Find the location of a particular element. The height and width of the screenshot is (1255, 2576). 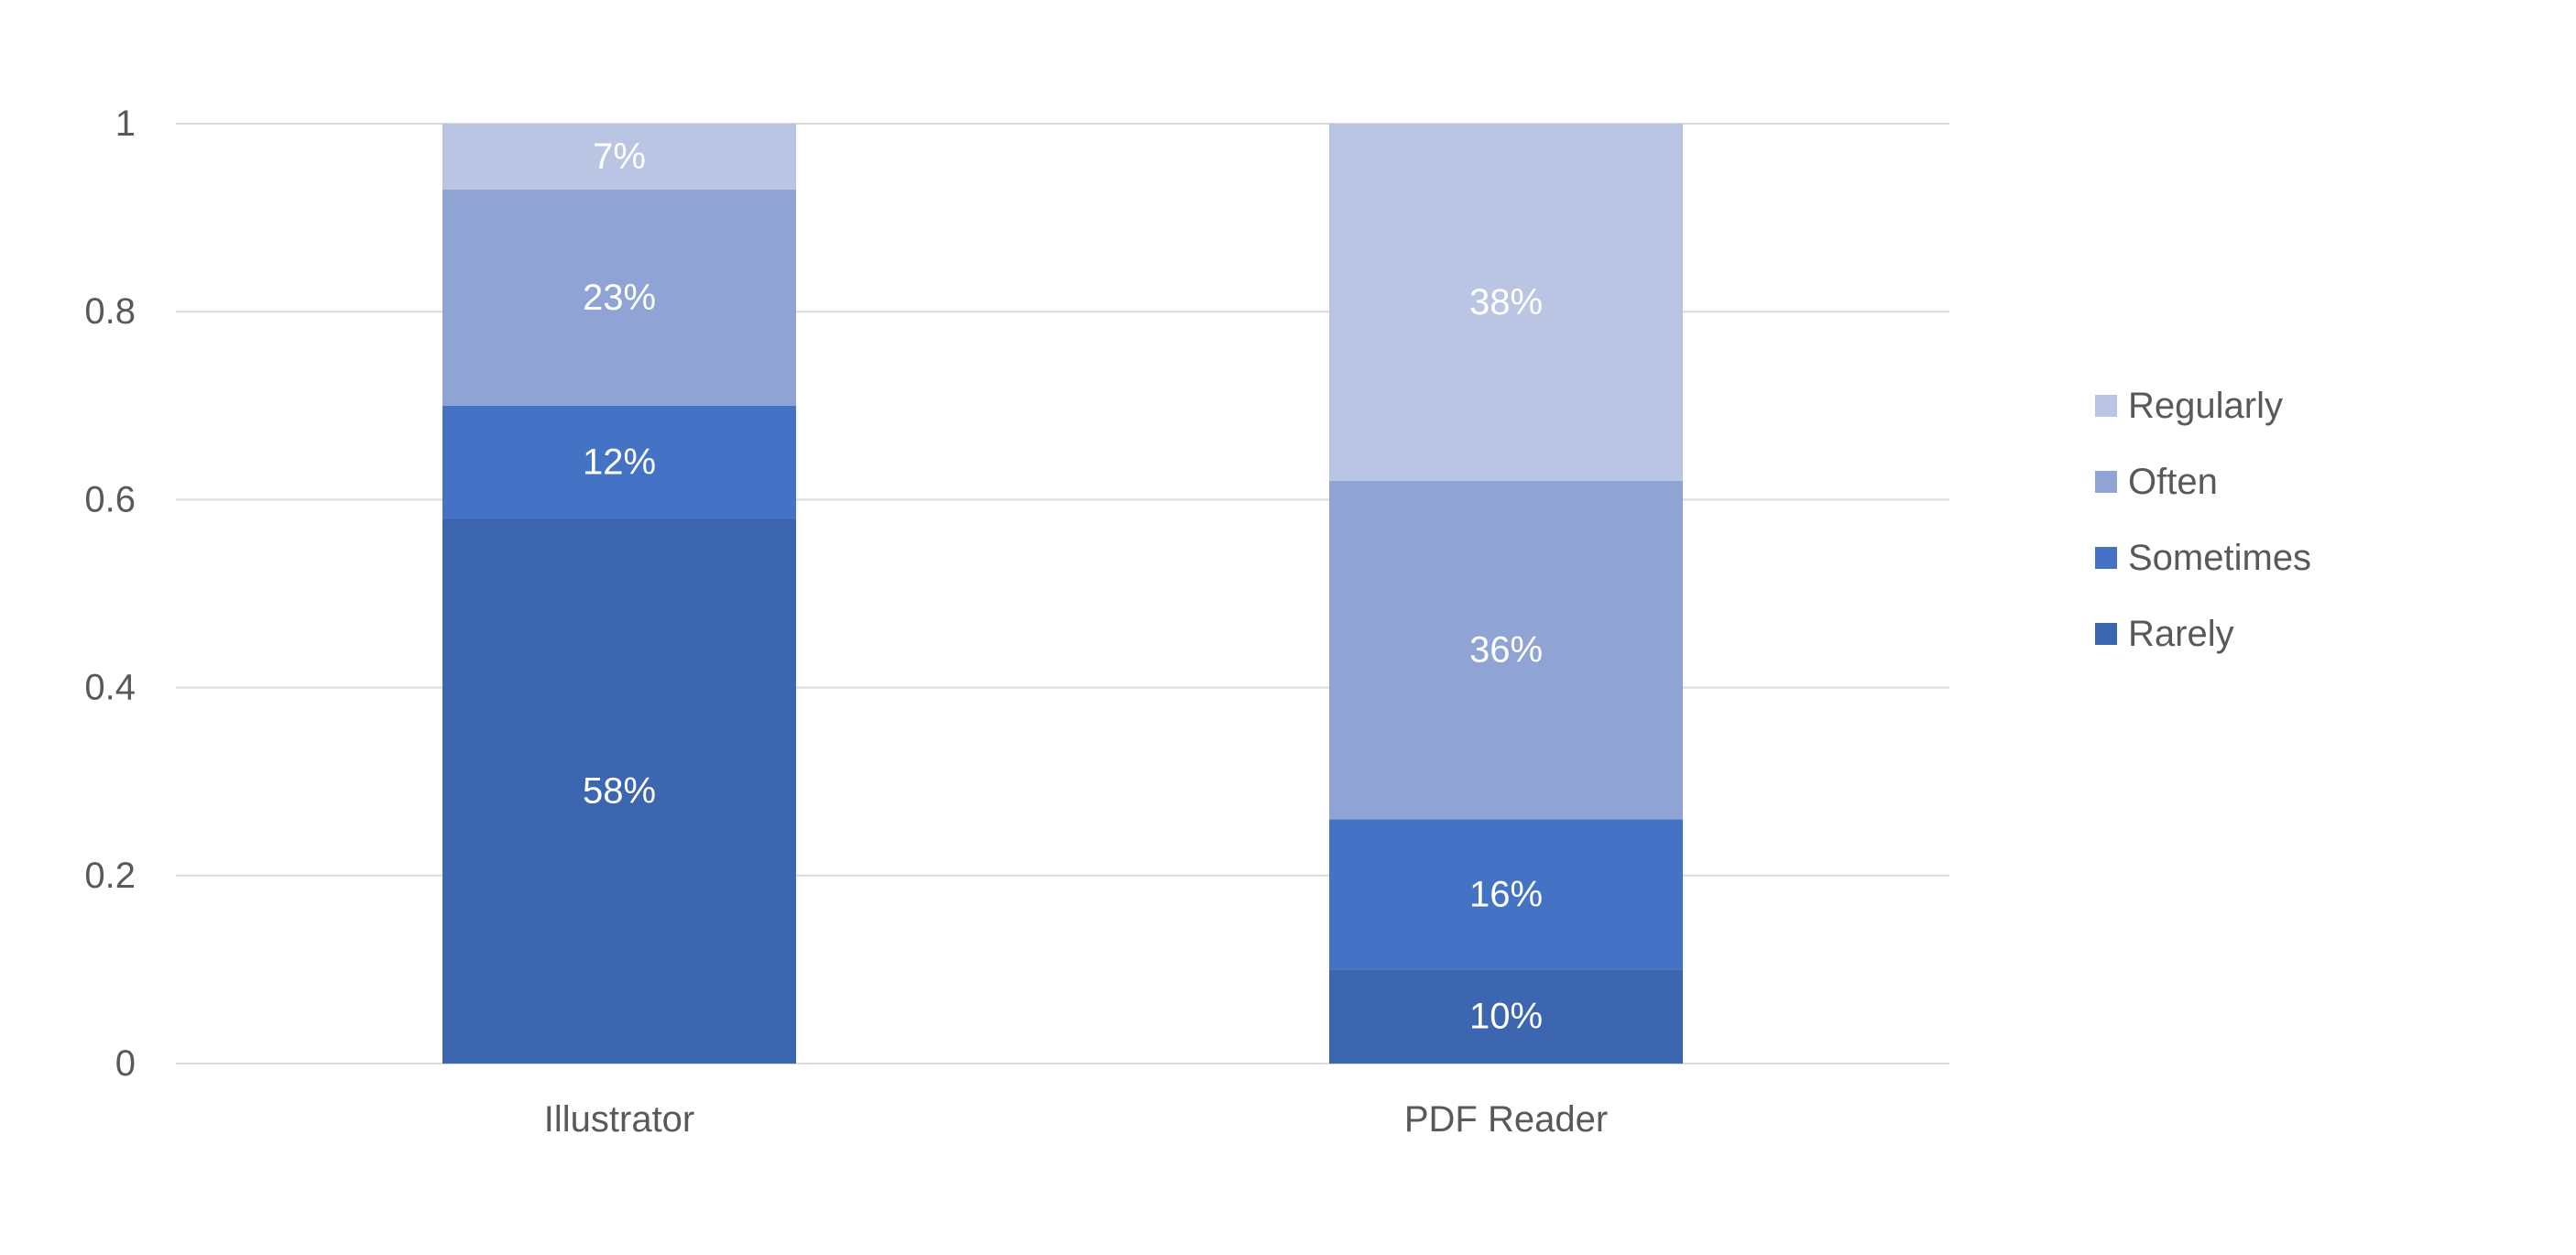

bar-segment-sometimes-illustrator is located at coordinates (619, 461).